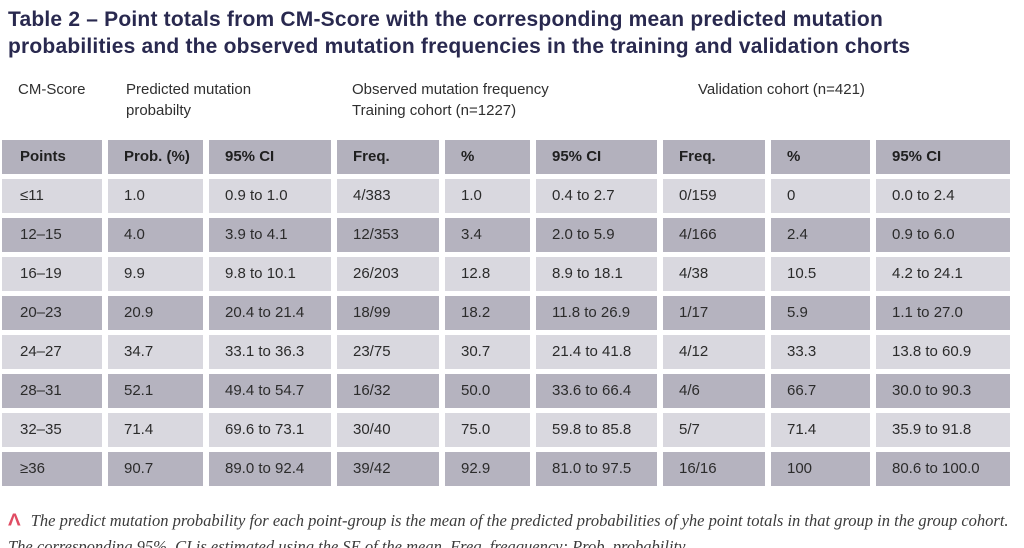 This screenshot has height=548, width=1024. Describe the element at coordinates (943, 195) in the screenshot. I see `table-cell: 0.0 to 2.4` at that location.